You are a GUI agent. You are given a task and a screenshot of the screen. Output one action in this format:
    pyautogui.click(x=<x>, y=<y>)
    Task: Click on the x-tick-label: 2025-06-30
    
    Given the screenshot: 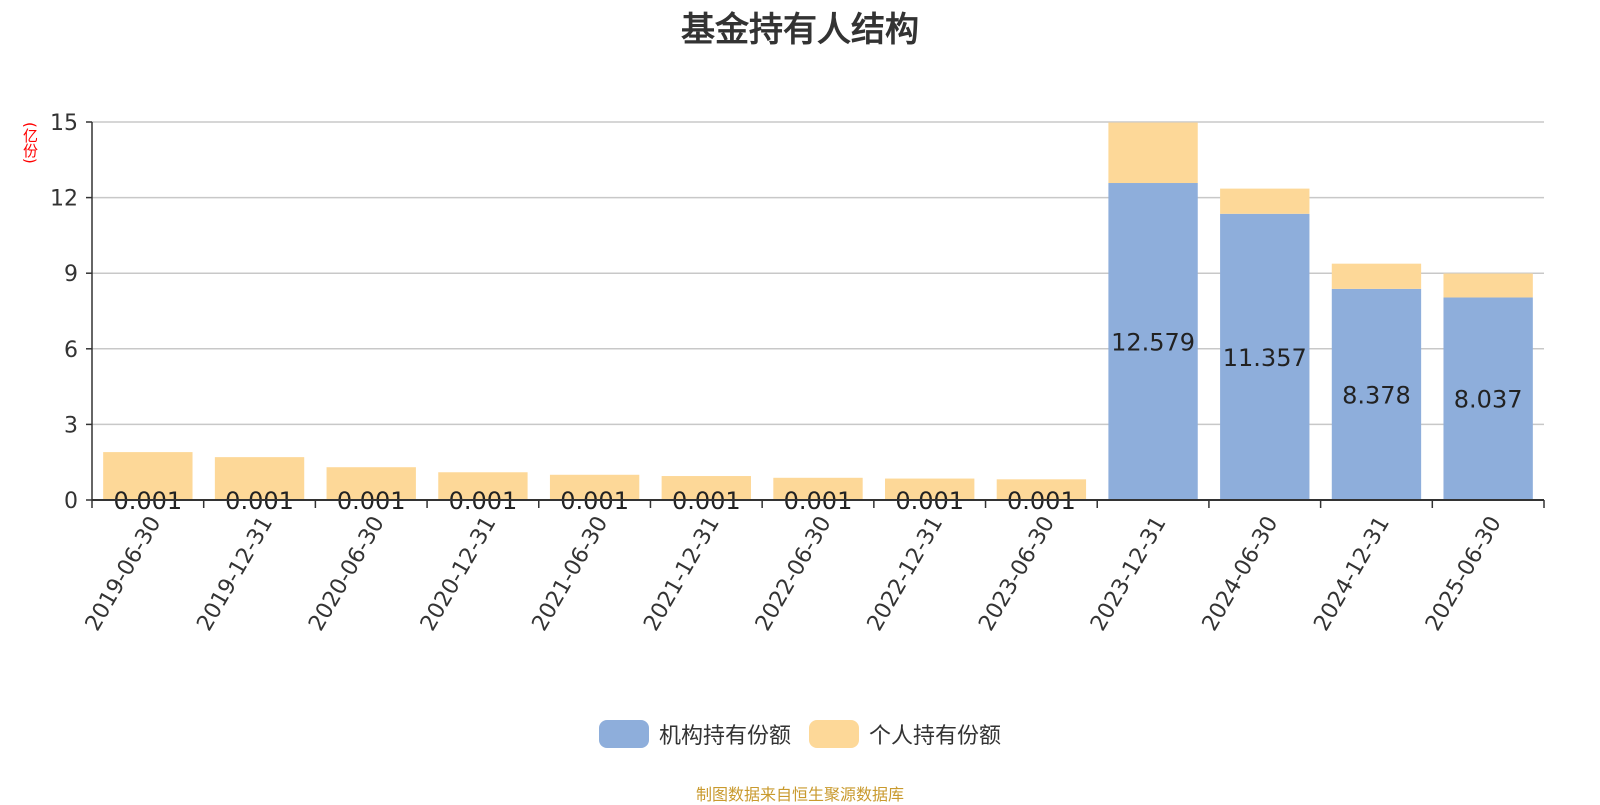 What is the action you would take?
    pyautogui.click(x=1464, y=573)
    